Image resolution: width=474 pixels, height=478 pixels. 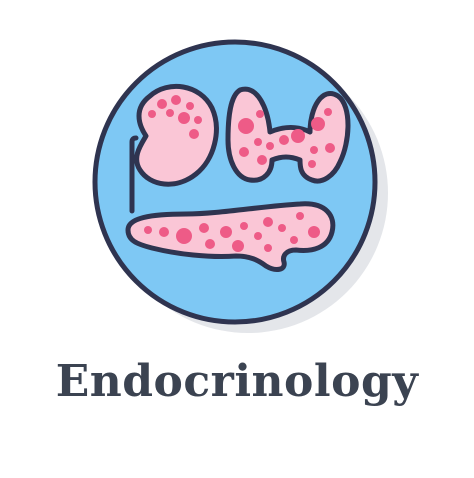 What do you see at coordinates (288, 135) in the screenshot?
I see `thyroid-gland-icon` at bounding box center [288, 135].